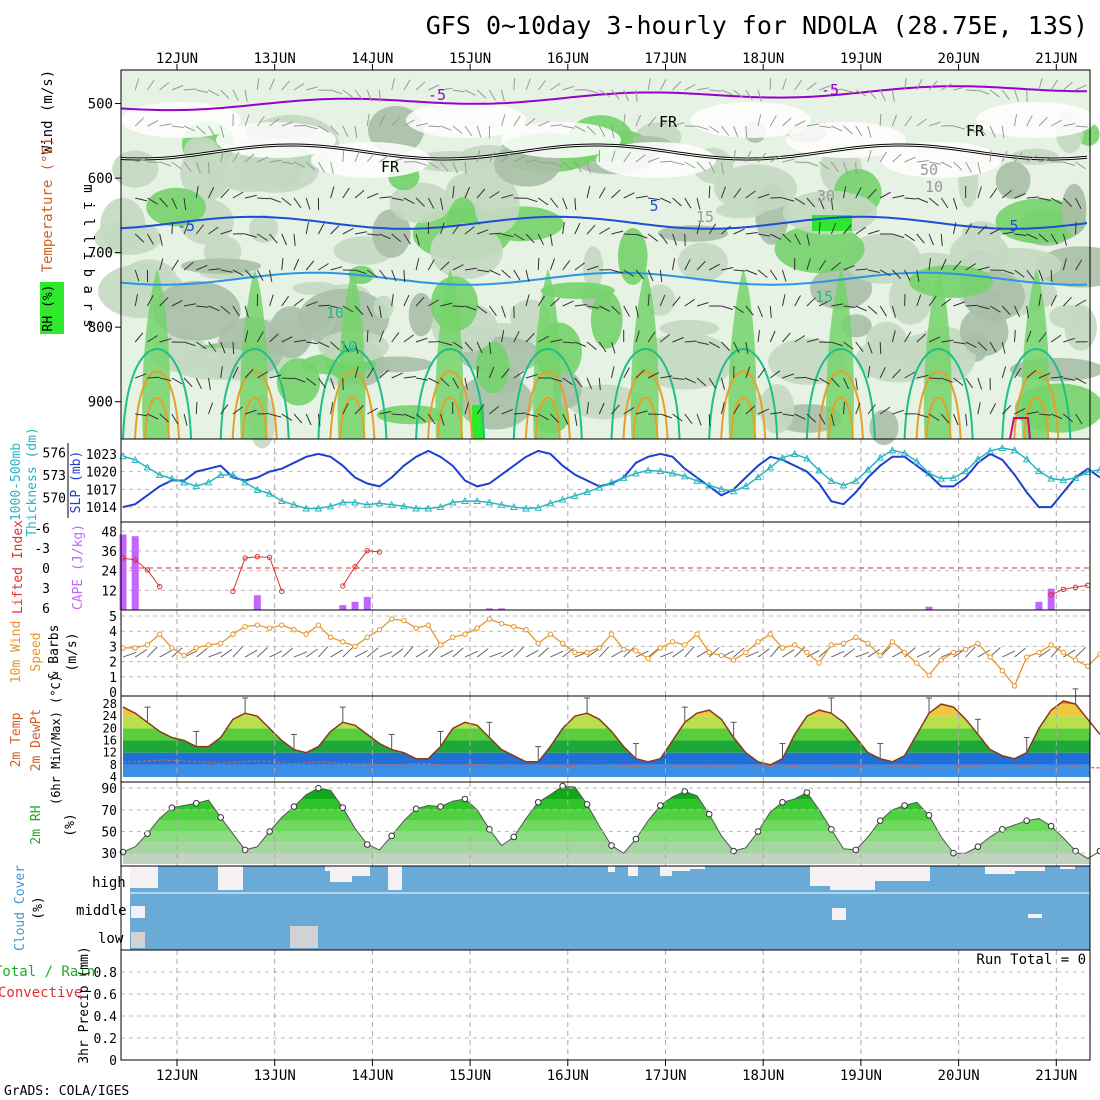  Describe the element at coordinates (502, 609) in the screenshot. I see `cape-bar` at that location.